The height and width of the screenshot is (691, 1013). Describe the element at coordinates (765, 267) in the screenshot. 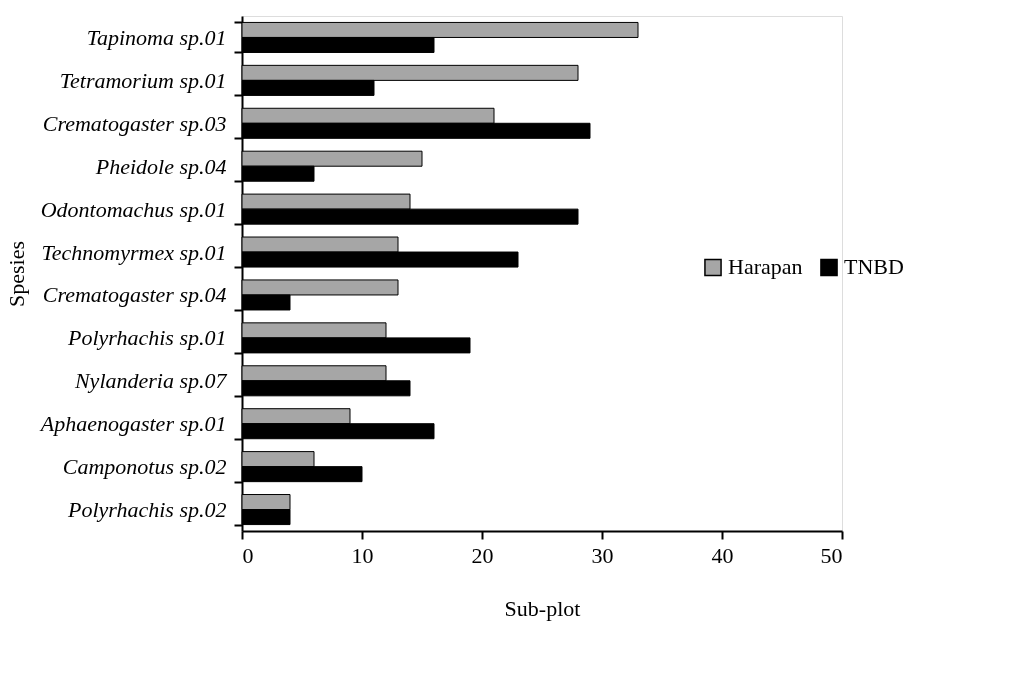

I see `legend-label: Harapan` at that location.